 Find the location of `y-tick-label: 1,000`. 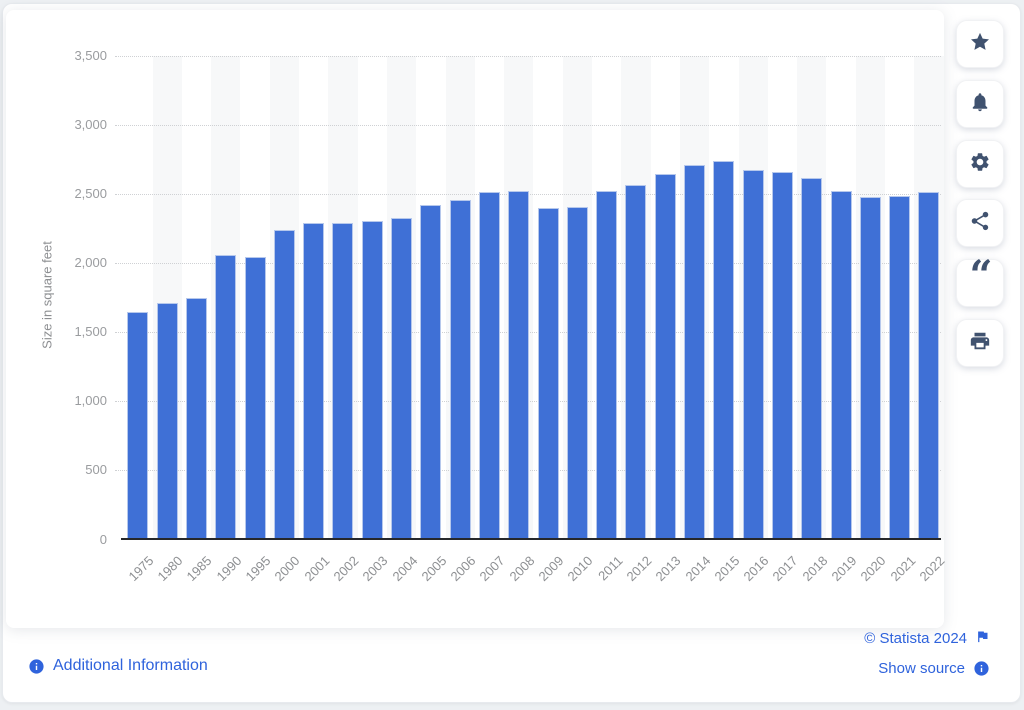

y-tick-label: 1,000 is located at coordinates (90, 401).